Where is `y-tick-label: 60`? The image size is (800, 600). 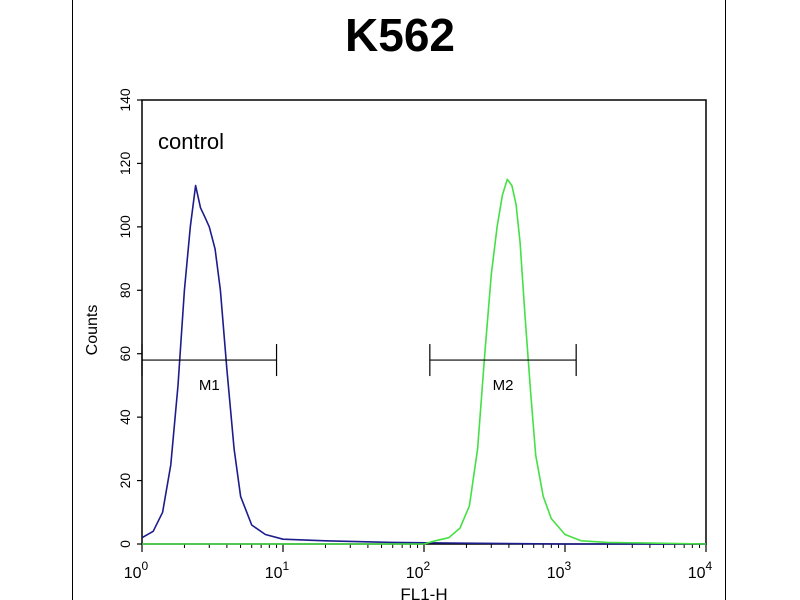 y-tick-label: 60 is located at coordinates (125, 354).